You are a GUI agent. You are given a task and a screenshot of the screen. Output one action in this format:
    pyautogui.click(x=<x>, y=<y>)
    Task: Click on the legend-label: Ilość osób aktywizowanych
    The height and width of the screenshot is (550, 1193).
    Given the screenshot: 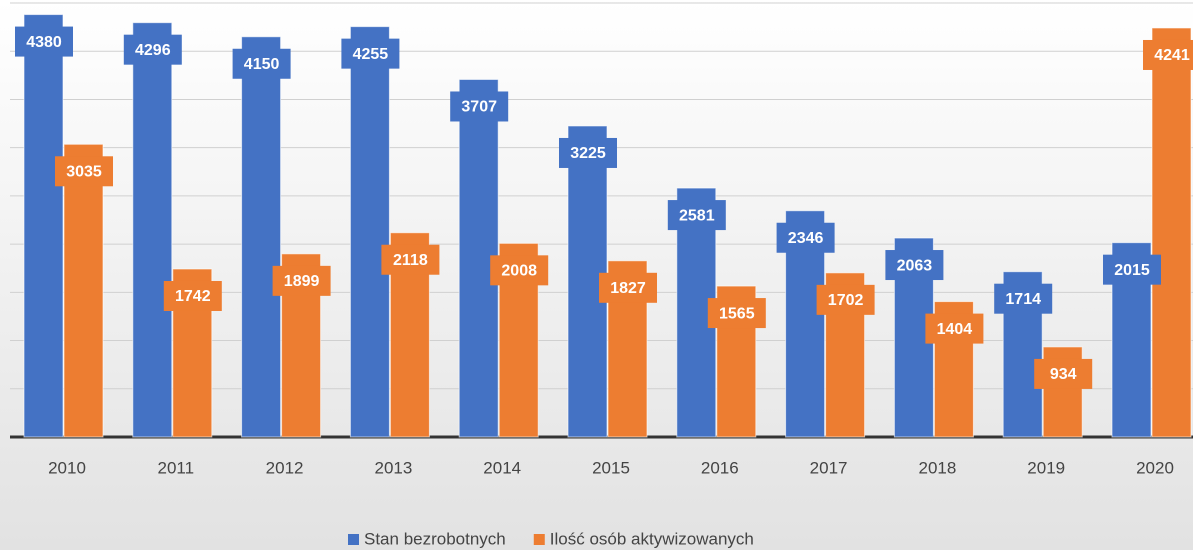 What is the action you would take?
    pyautogui.click(x=652, y=538)
    